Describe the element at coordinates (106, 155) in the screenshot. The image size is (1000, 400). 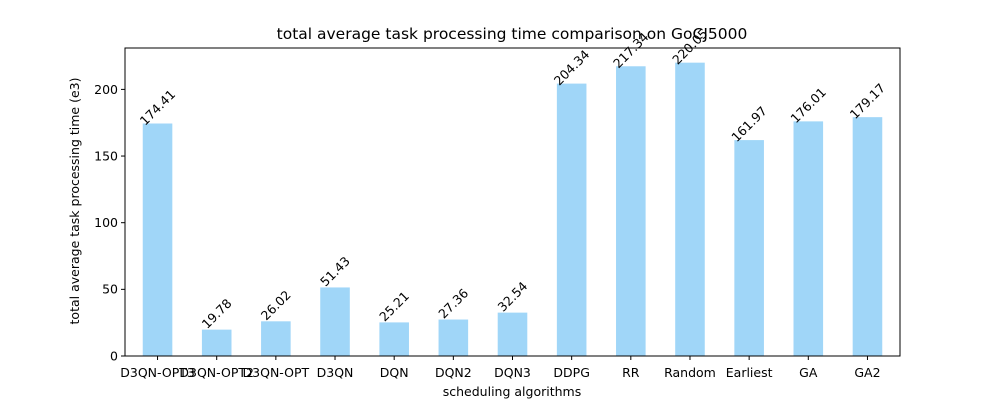
I see `y-tick-label: 150` at that location.